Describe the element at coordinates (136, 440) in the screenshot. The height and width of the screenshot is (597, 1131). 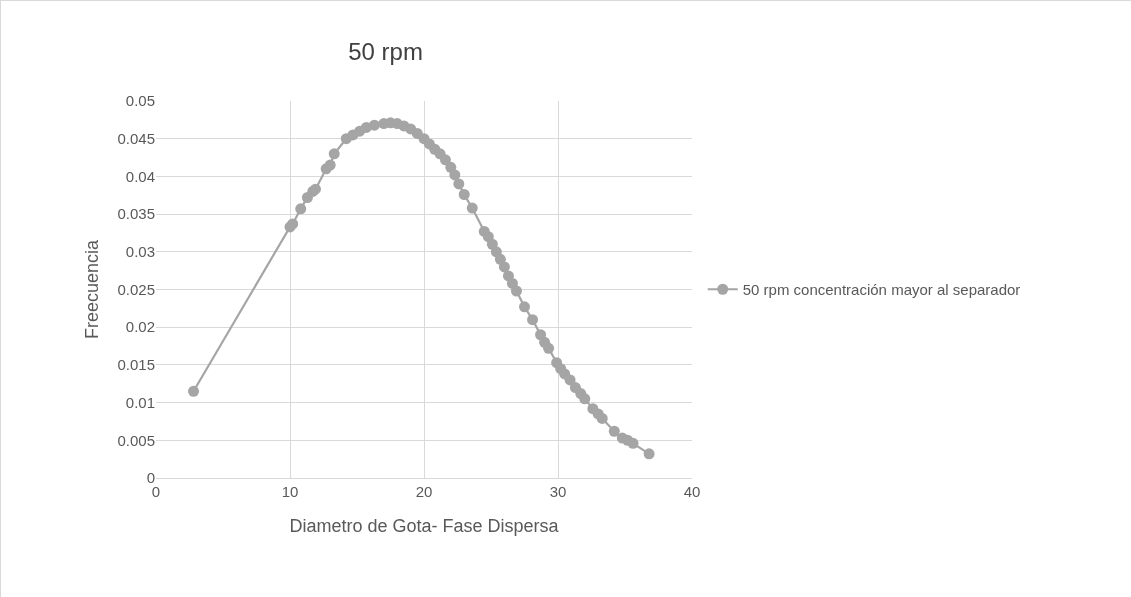
I see `y-tick-label: 0.005` at that location.